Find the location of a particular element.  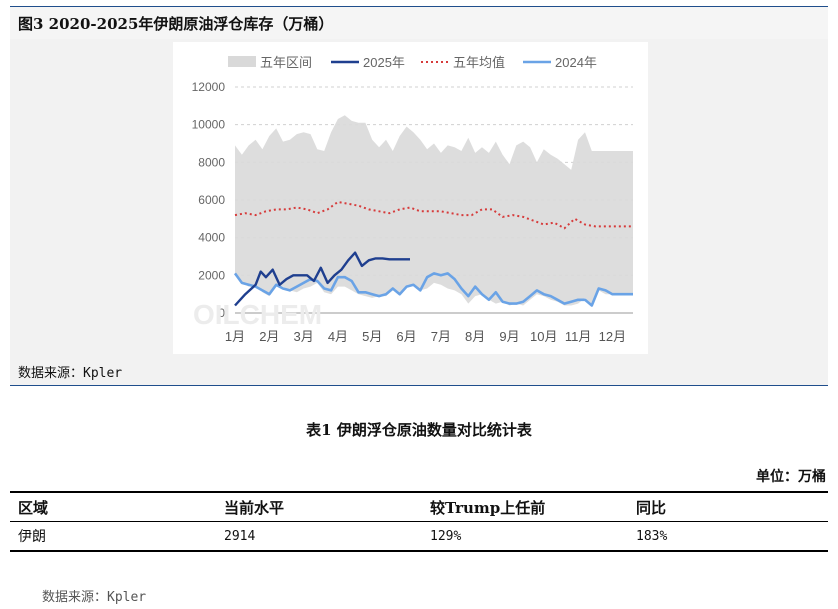

x-tick-label: 7月 is located at coordinates (441, 336).